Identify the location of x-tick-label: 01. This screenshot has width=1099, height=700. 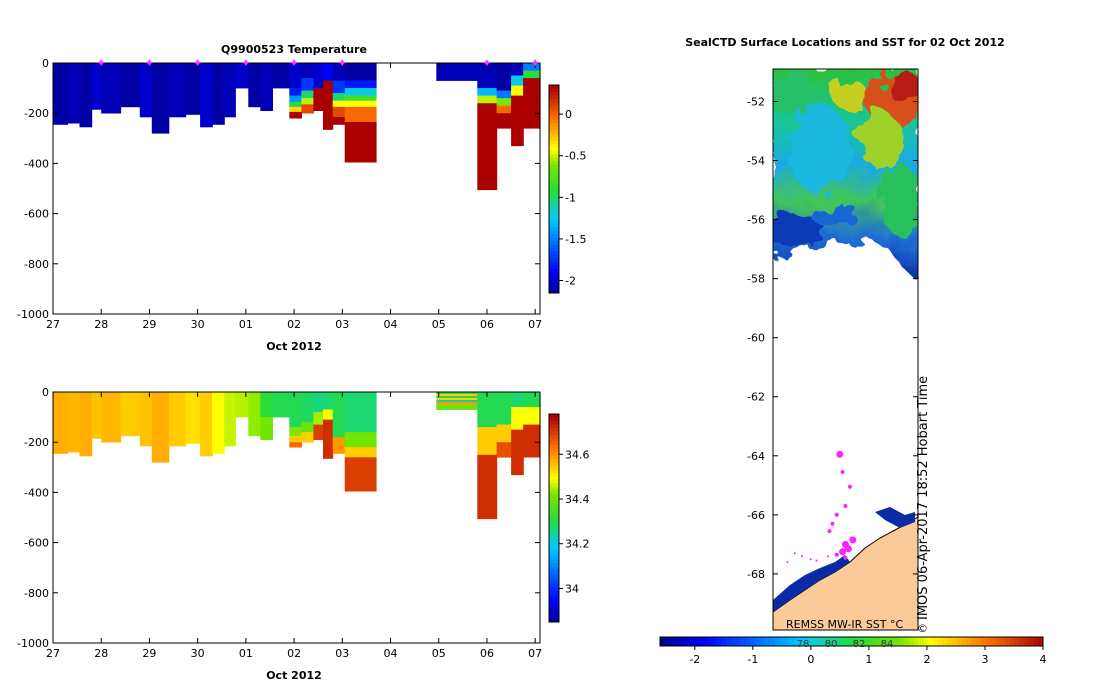
(246, 653).